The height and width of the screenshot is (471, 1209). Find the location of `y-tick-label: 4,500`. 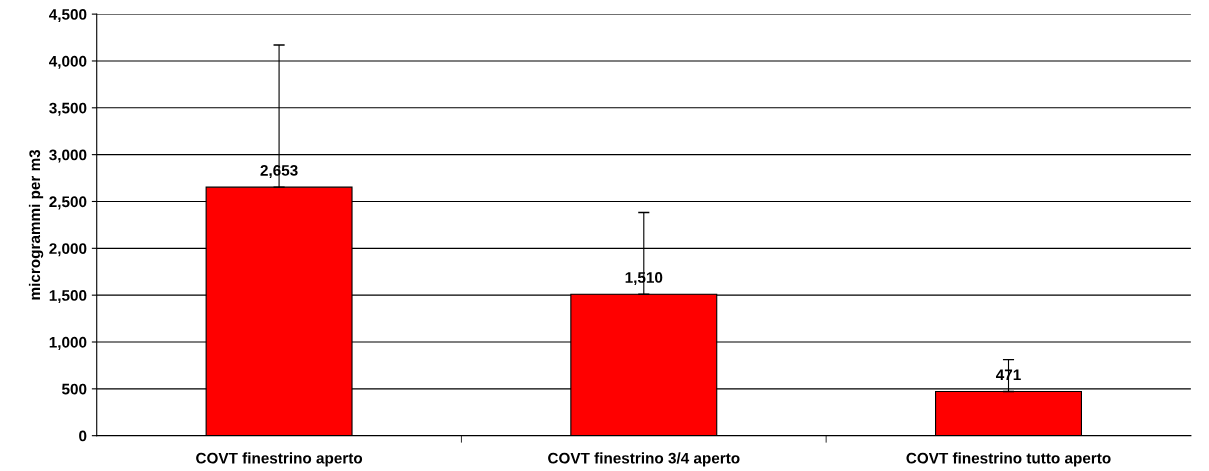

y-tick-label: 4,500 is located at coordinates (68, 16).